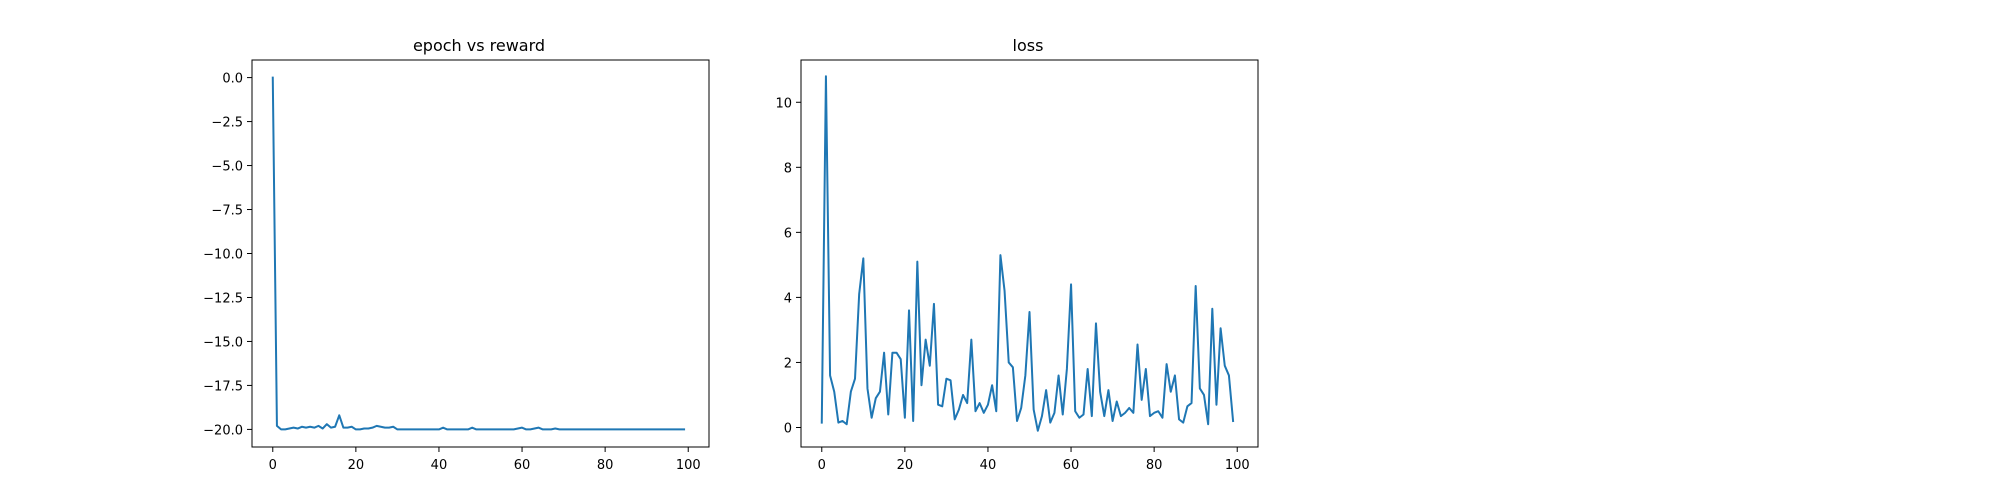  Describe the element at coordinates (783, 103) in the screenshot. I see `y-tick-label: 10` at that location.